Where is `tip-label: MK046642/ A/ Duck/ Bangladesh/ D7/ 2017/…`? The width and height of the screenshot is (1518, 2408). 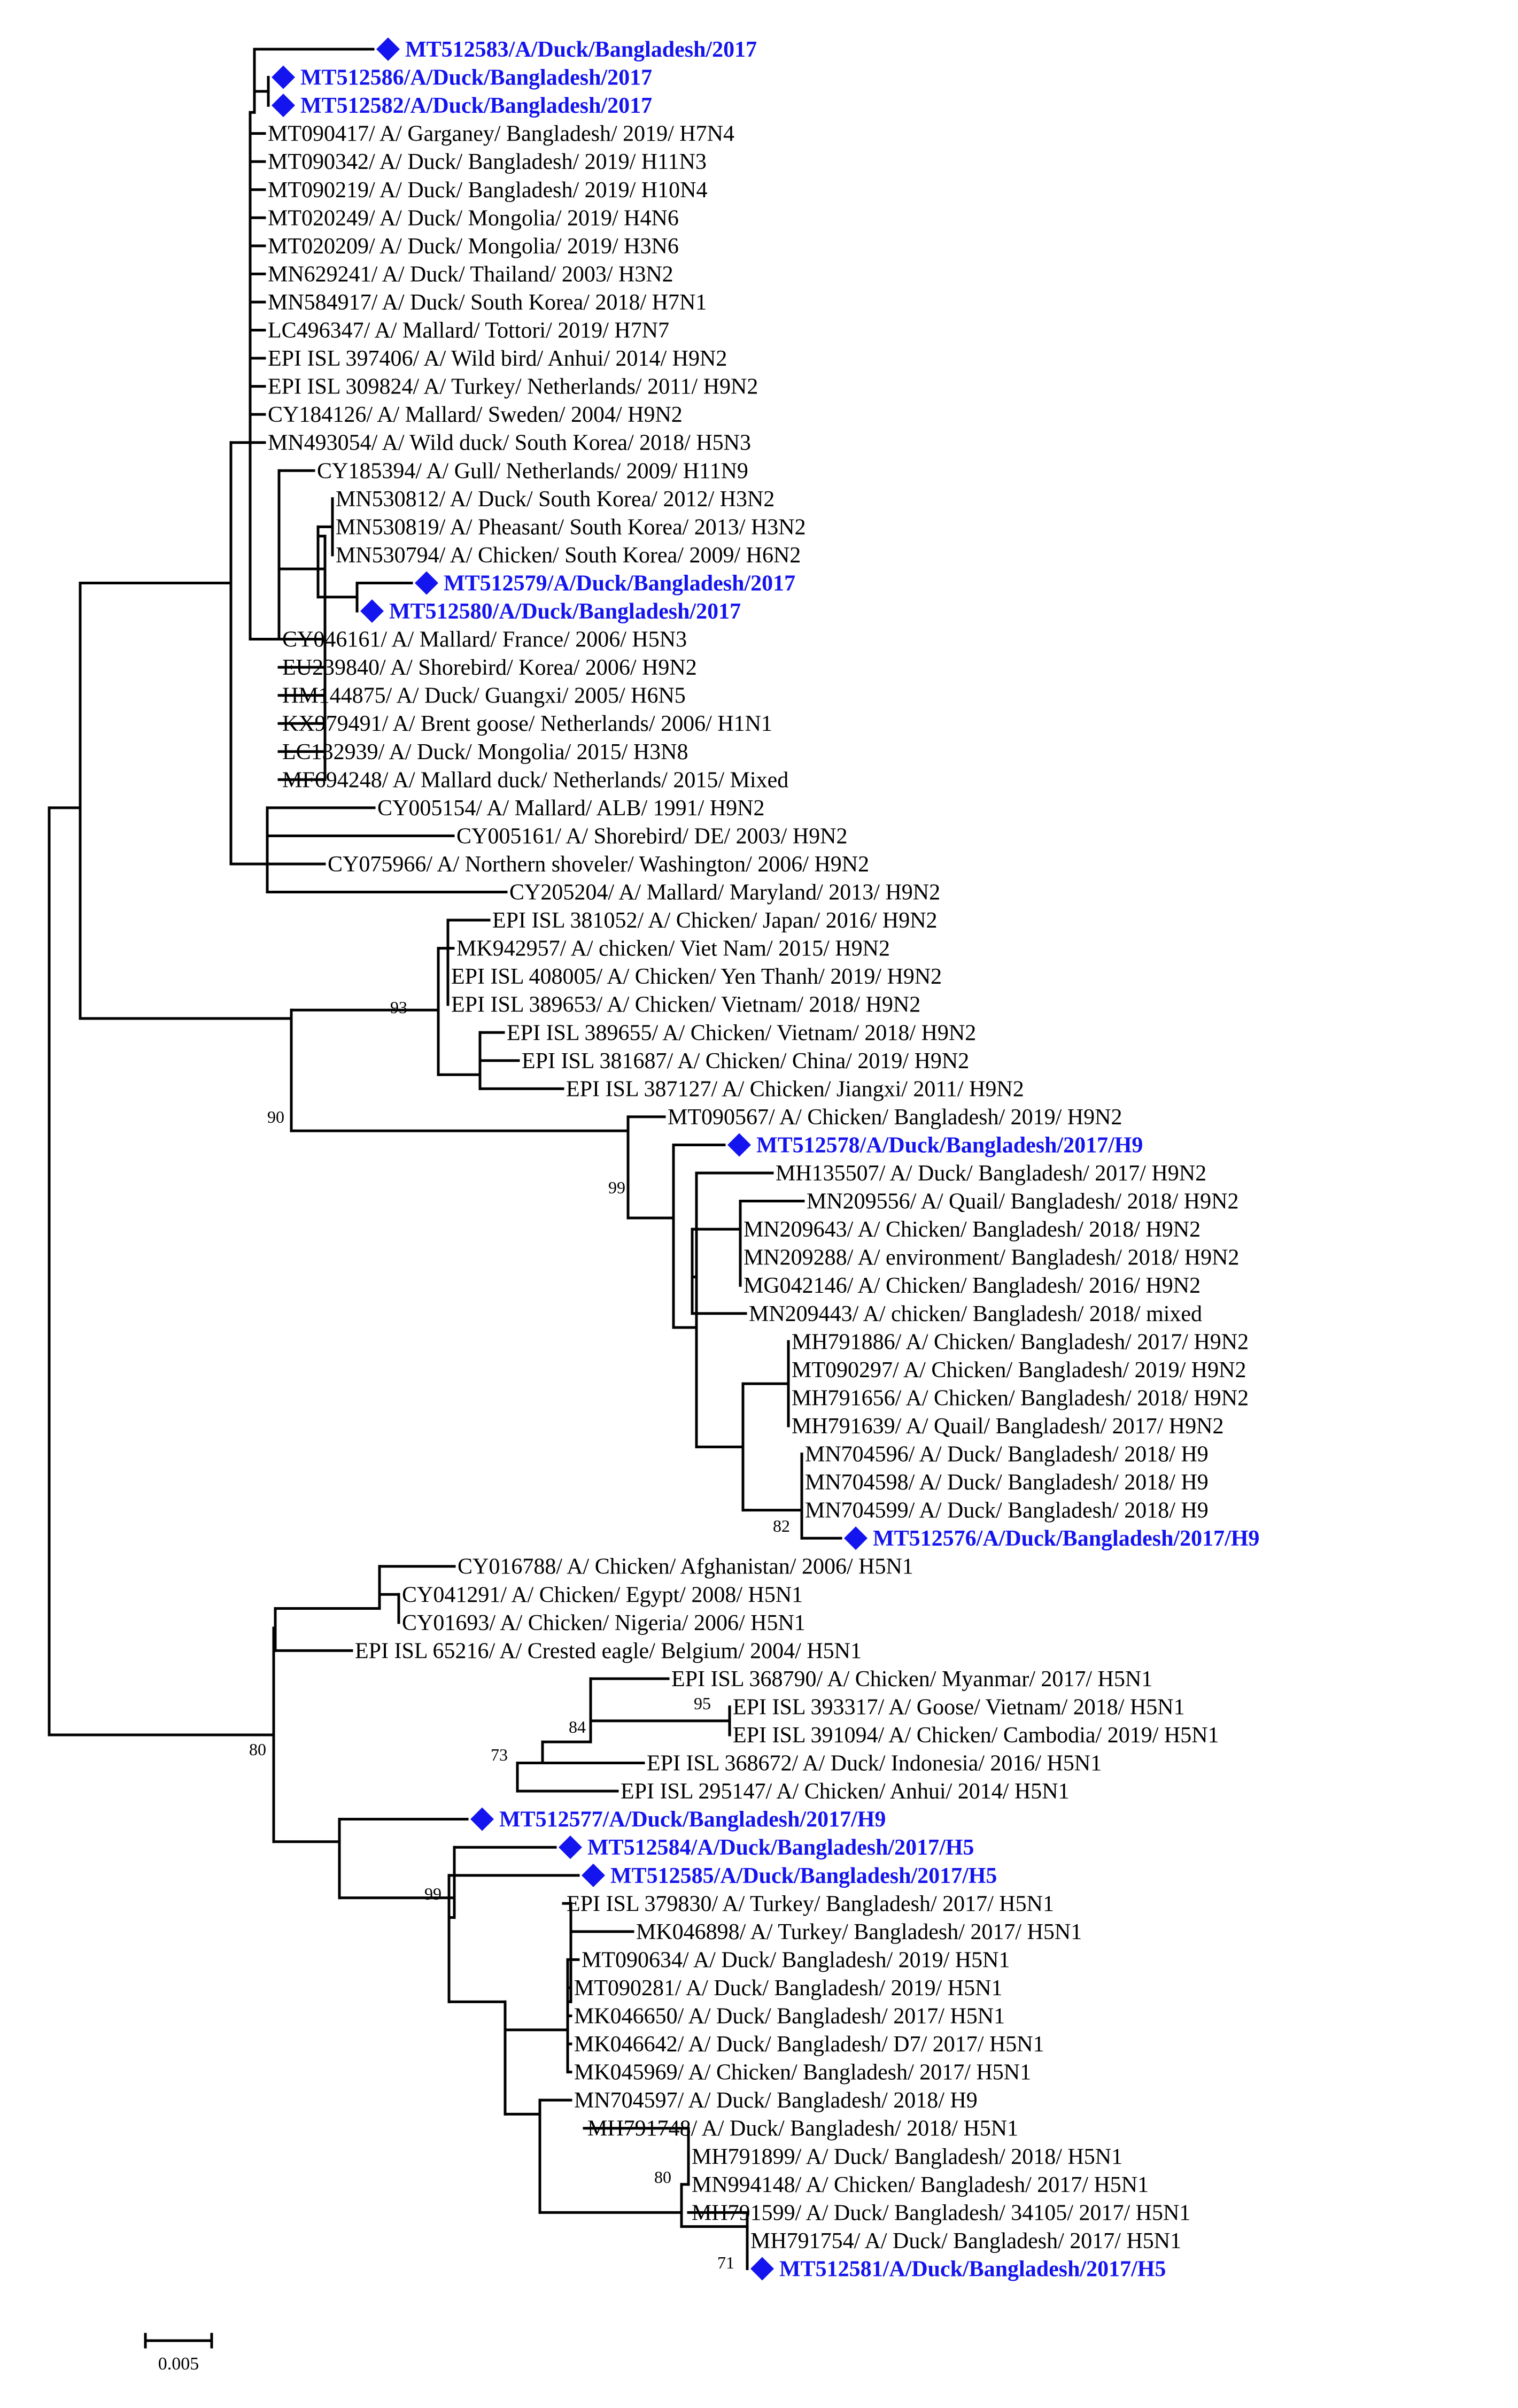 tip-label: MK046642/ A/ Duck/ Bangladesh/ D7/ 2017/… is located at coordinates (809, 2044).